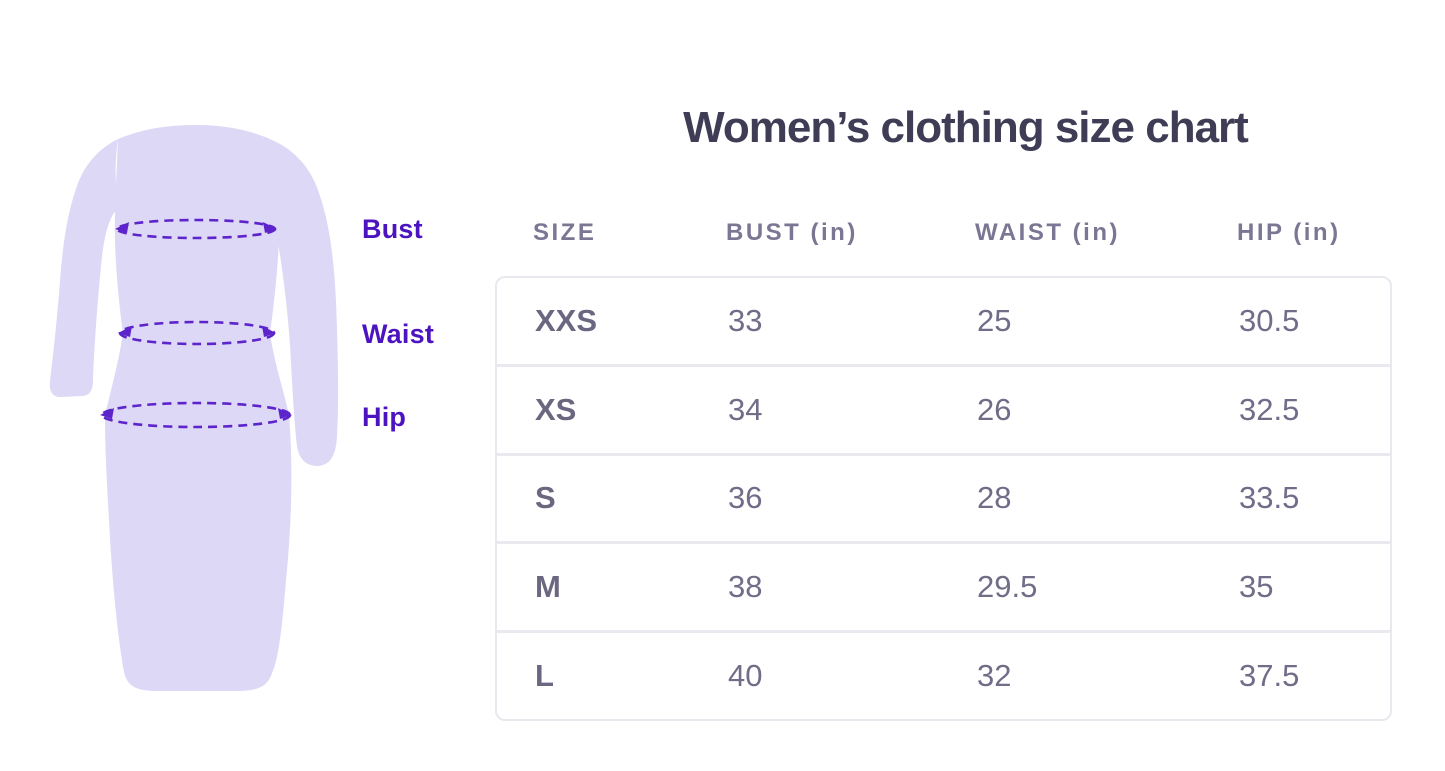 The height and width of the screenshot is (771, 1445). What do you see at coordinates (565, 232) in the screenshot?
I see `column-header-size: SIZE` at bounding box center [565, 232].